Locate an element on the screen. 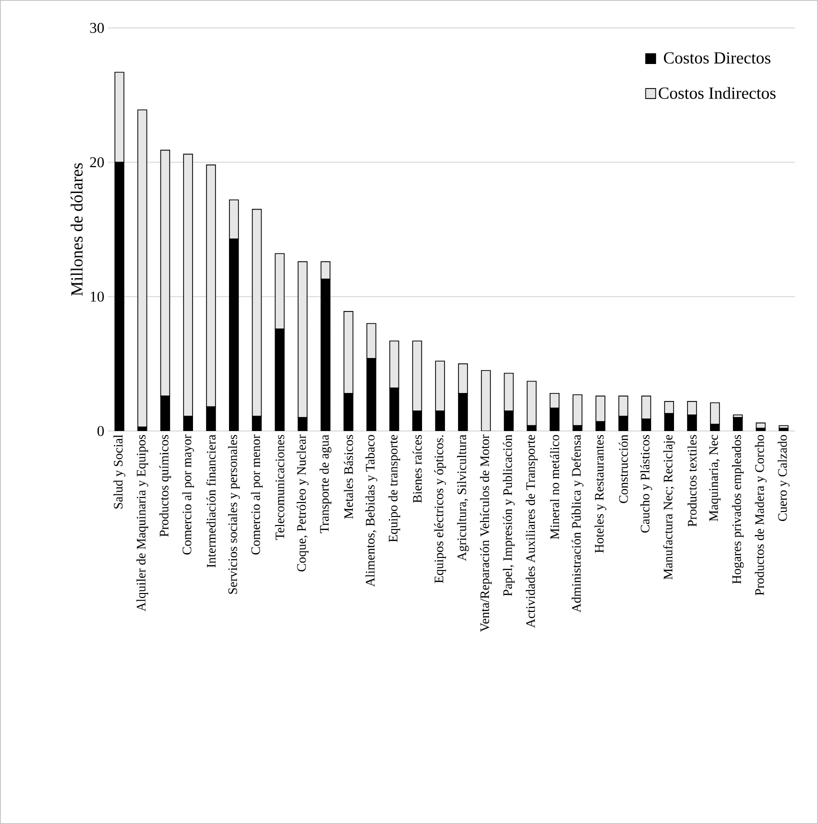 This screenshot has width=818, height=824. x-tick-label: Actividades Auxiliares de Transporte is located at coordinates (532, 531).